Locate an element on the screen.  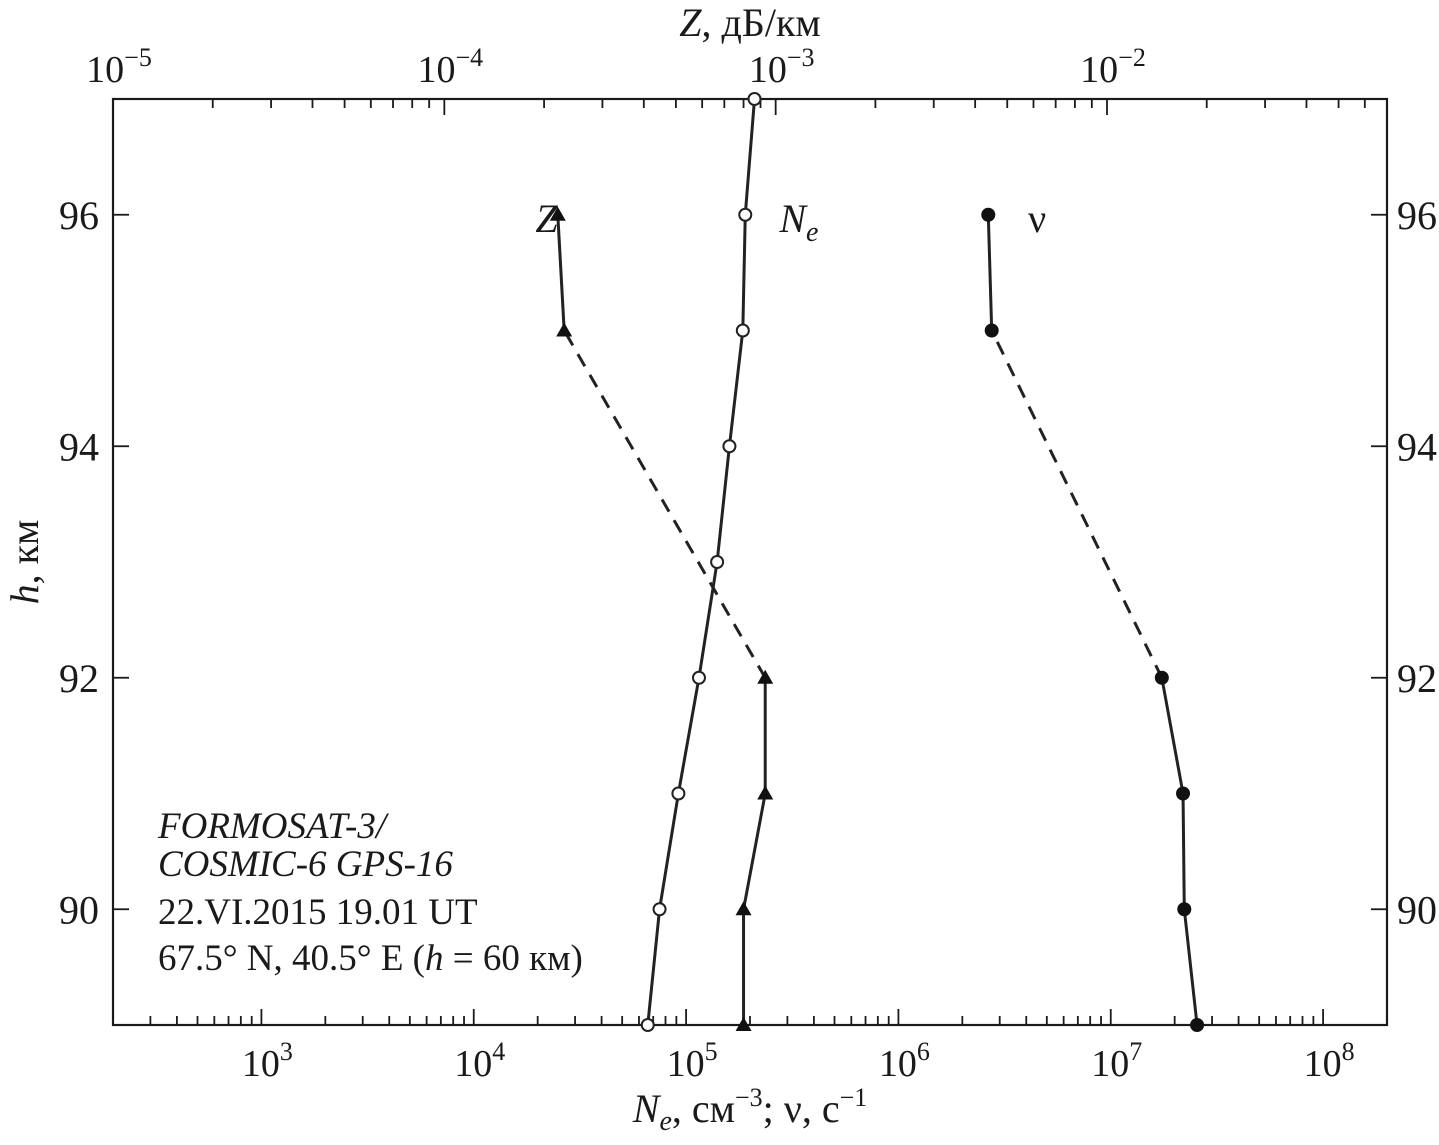
series-label-ν: ν is located at coordinates (1037, 218).